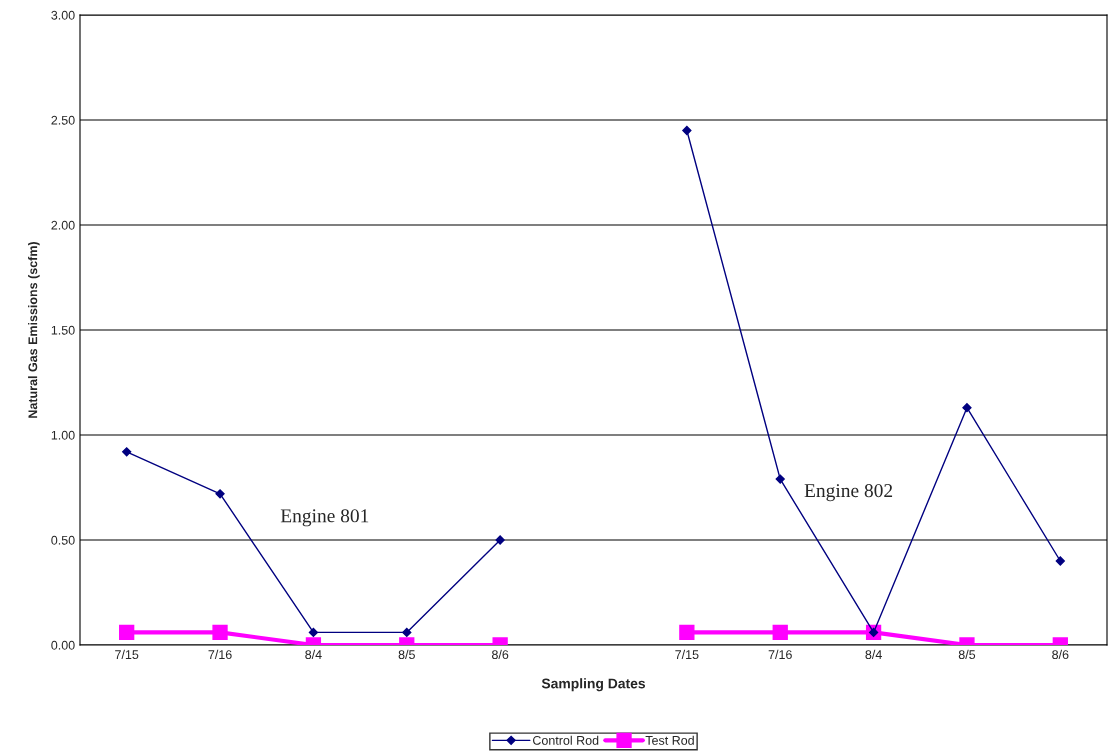 Image resolution: width=1109 pixels, height=756 pixels. I want to click on legend-label: Test Rod, so click(669, 740).